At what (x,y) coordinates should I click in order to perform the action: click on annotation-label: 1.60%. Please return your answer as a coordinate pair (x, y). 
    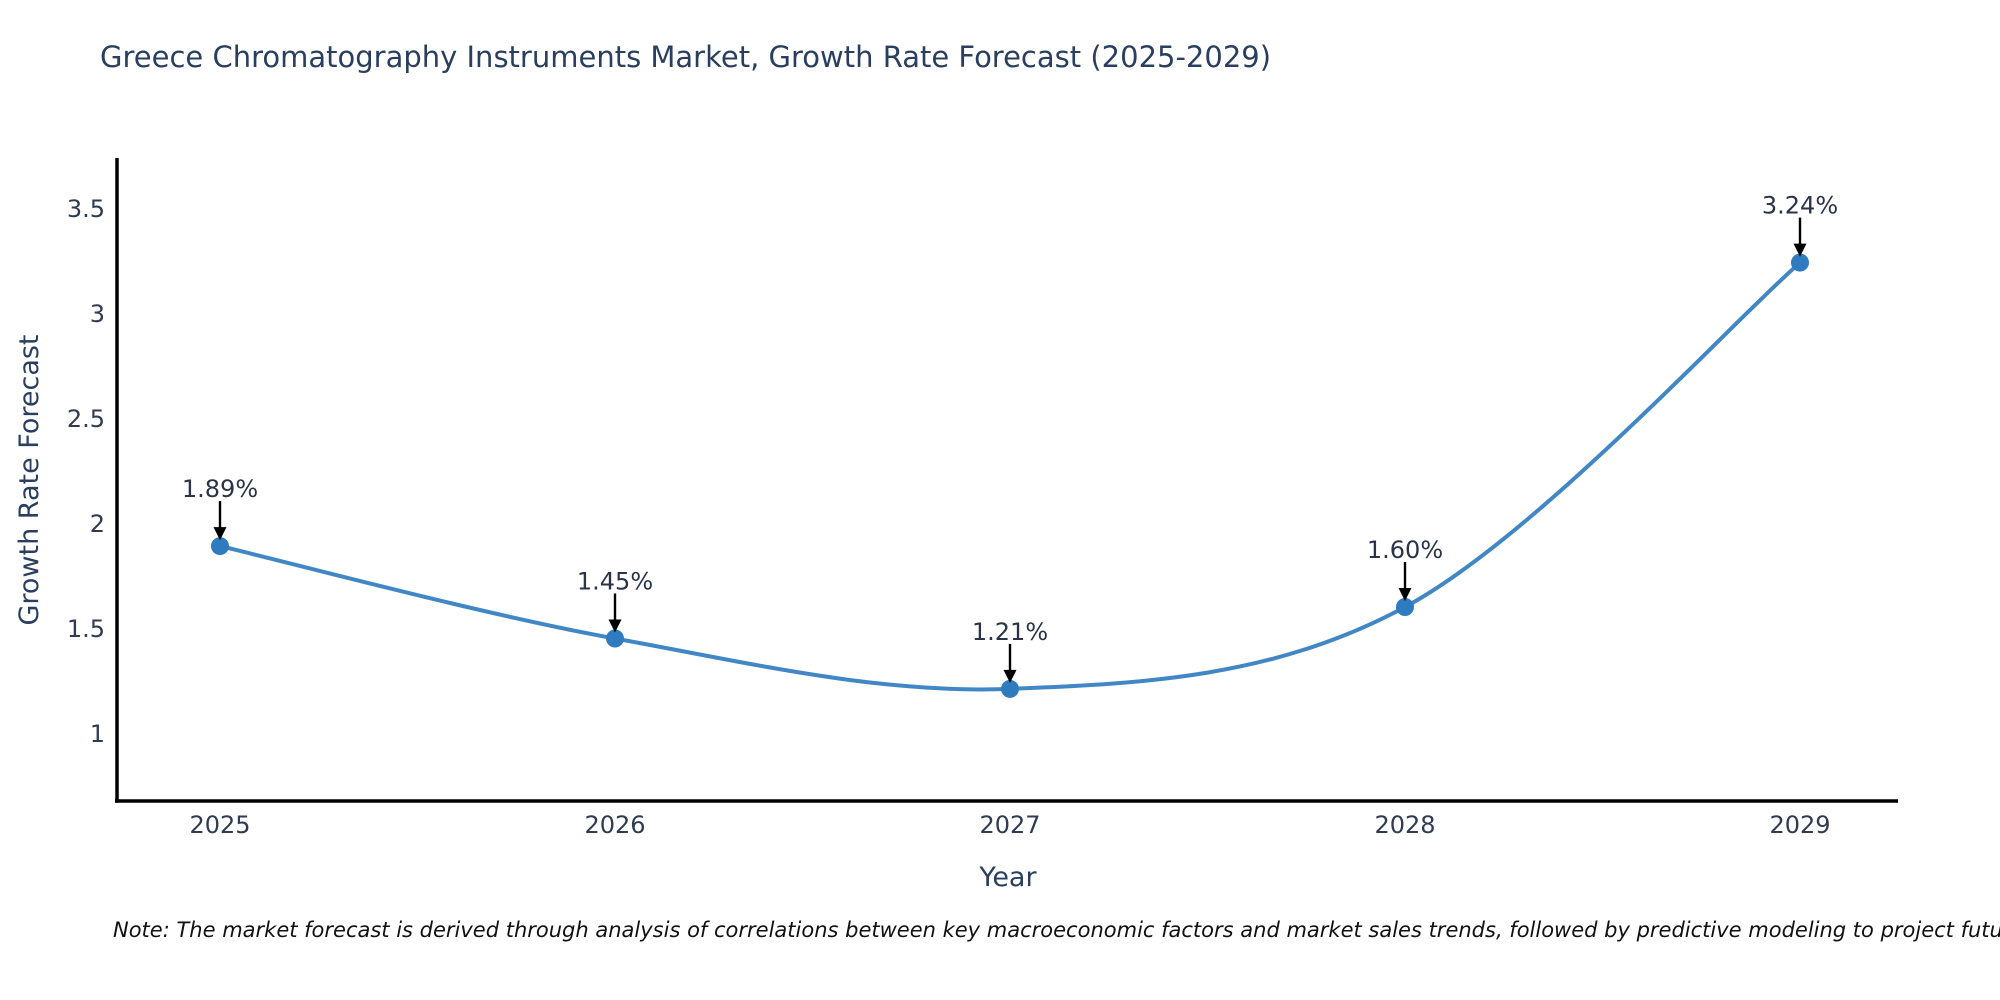
    Looking at the image, I should click on (1405, 550).